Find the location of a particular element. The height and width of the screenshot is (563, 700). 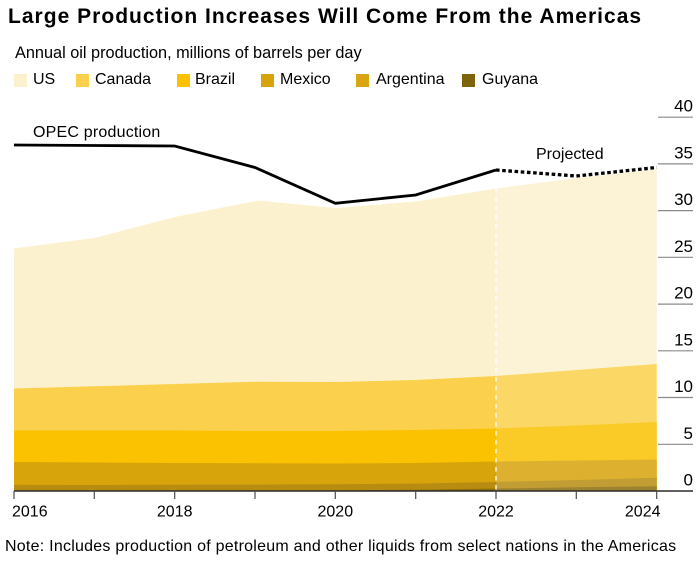

svg-text: 2024 is located at coordinates (643, 512).